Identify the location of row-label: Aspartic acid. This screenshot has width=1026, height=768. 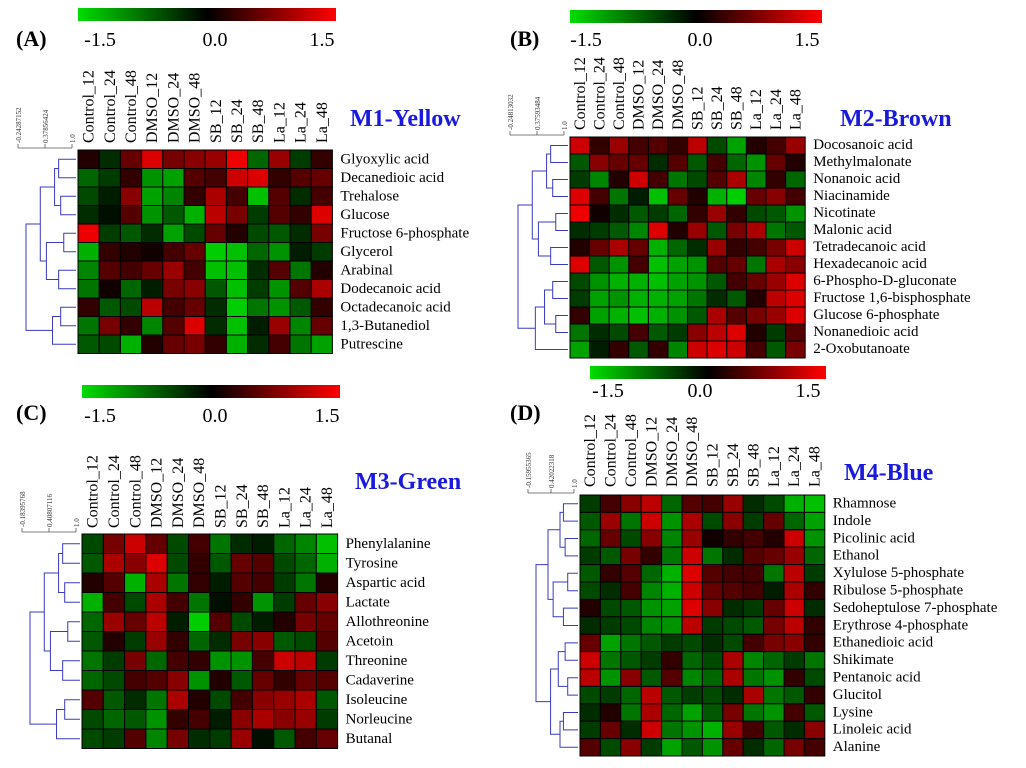
(386, 583).